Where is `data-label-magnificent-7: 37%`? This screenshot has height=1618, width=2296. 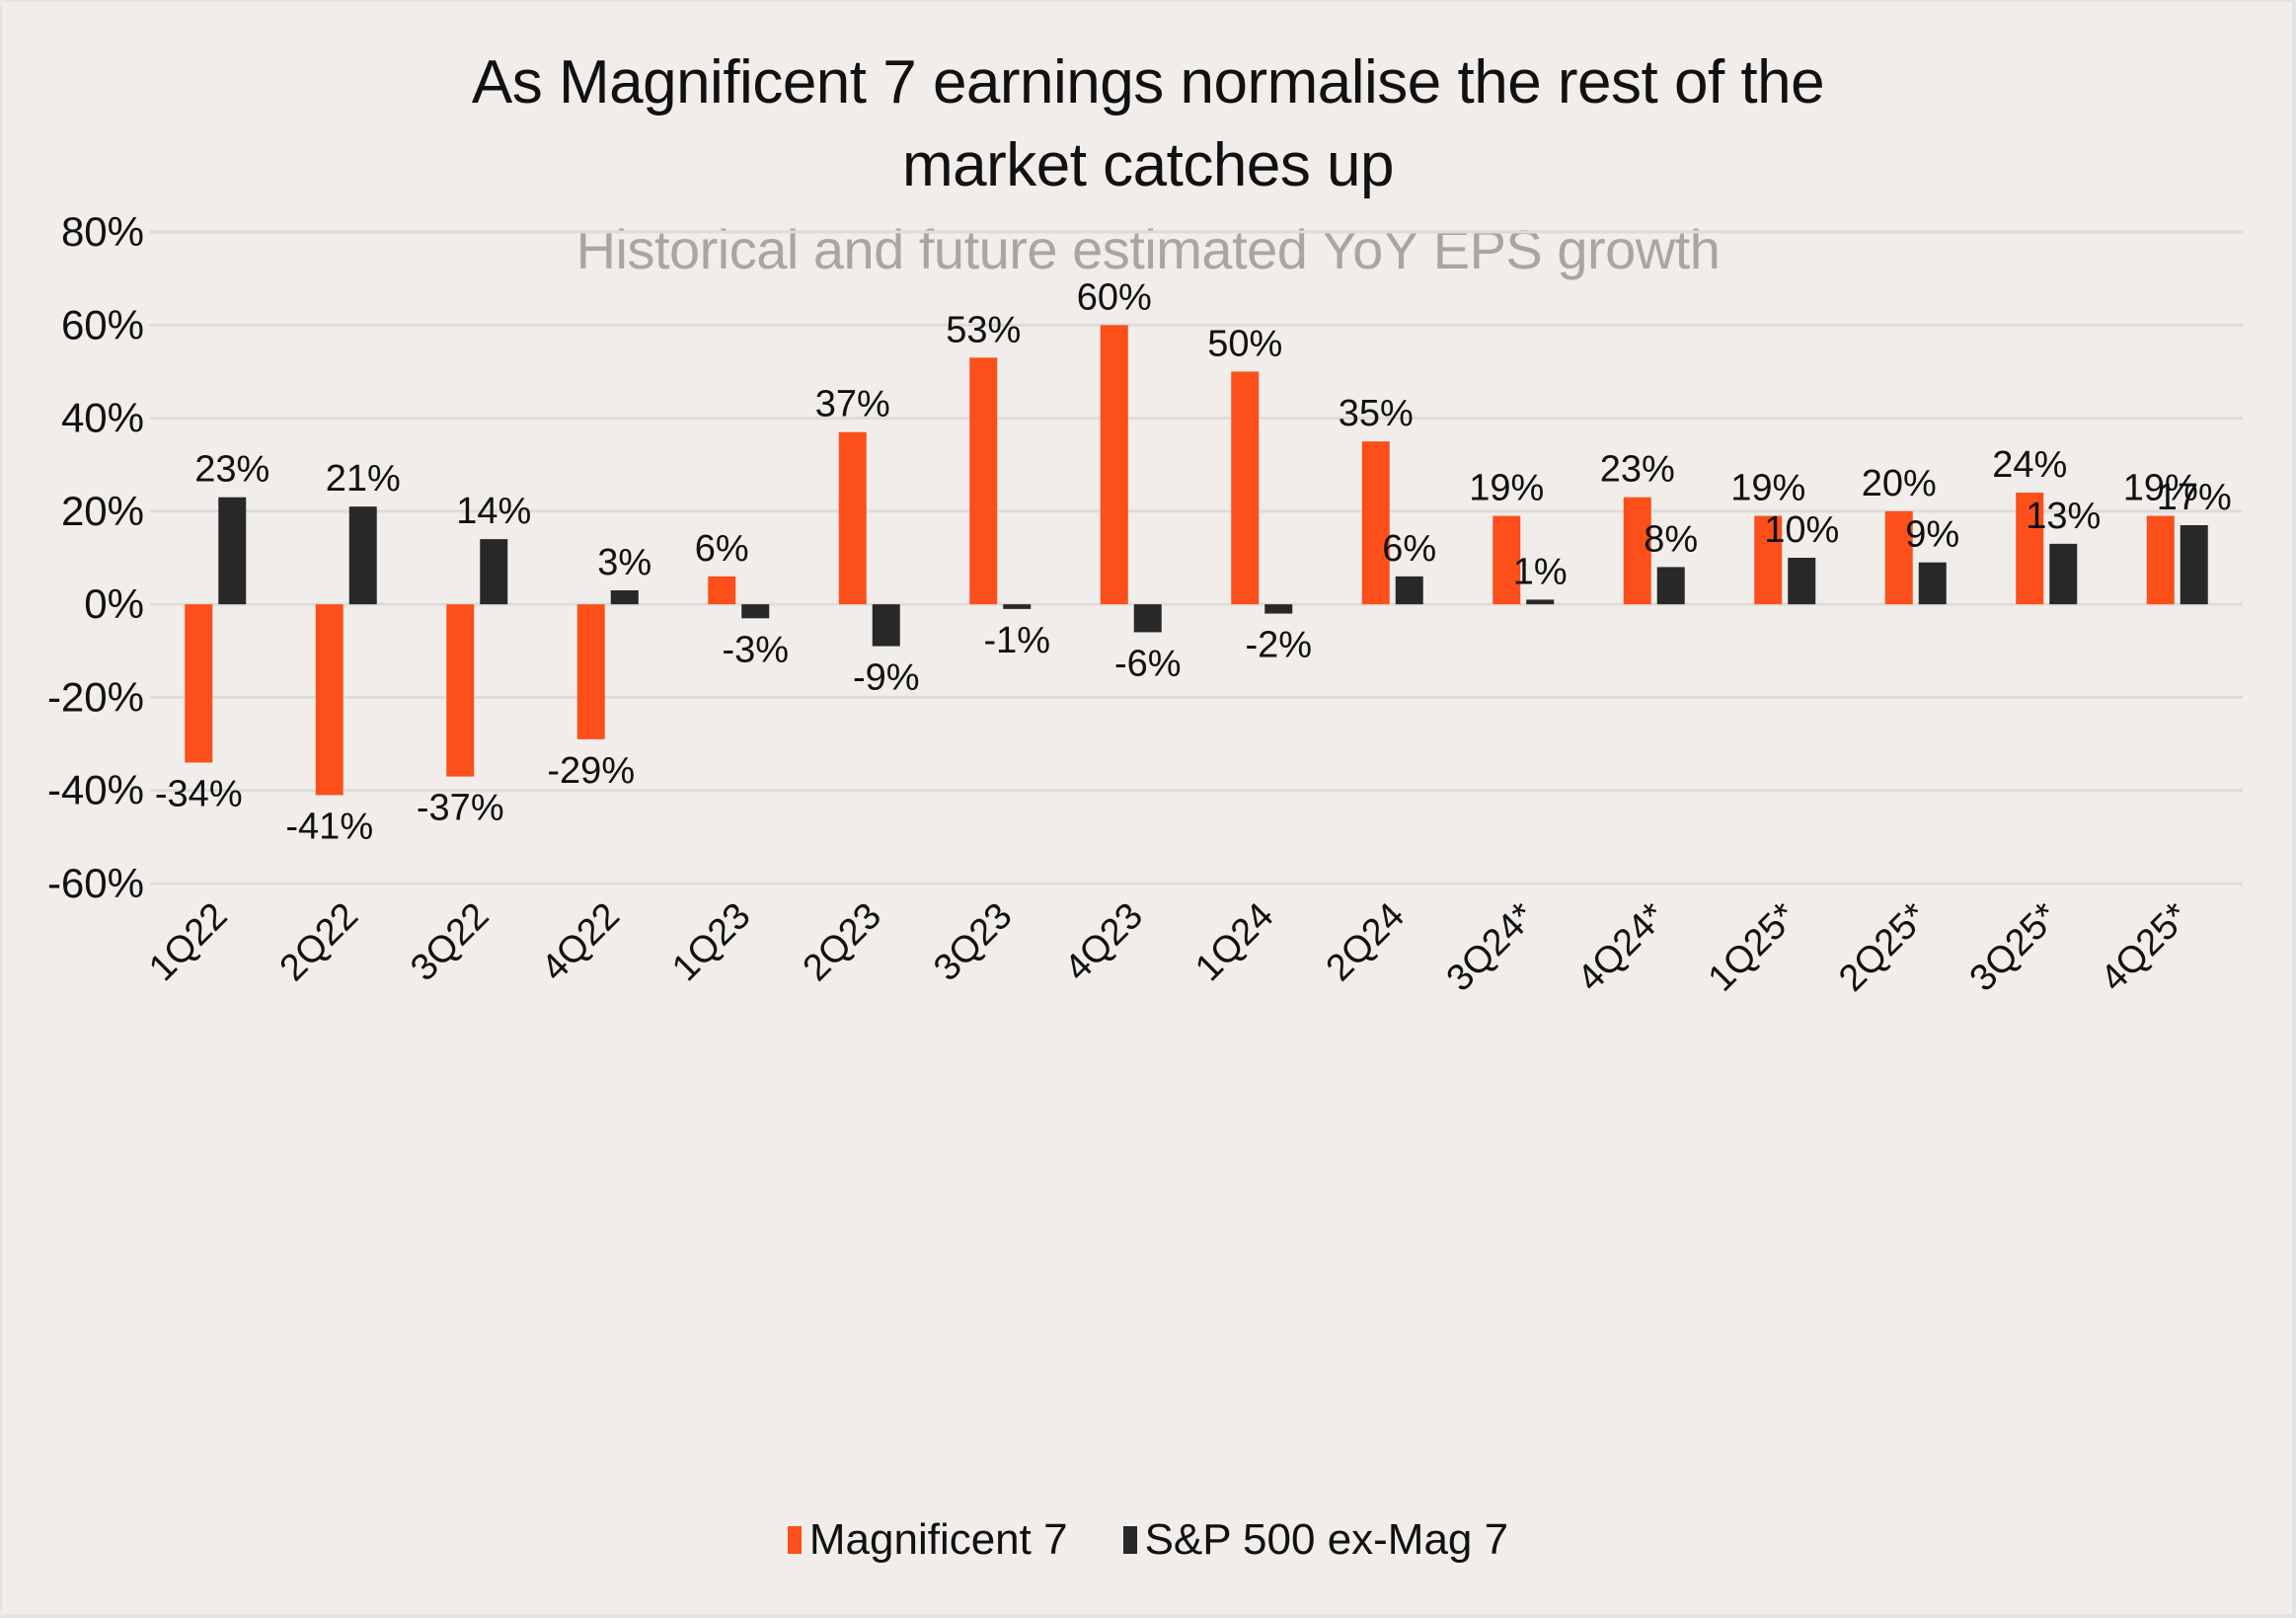
data-label-magnificent-7: 37% is located at coordinates (852, 404).